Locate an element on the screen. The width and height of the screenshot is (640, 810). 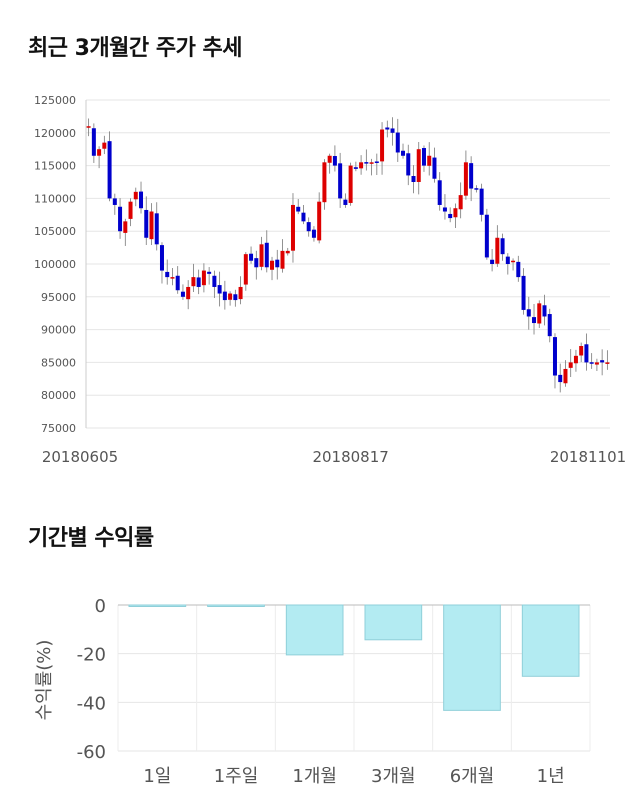
return-y-axis: 0 -20 -40 -60 is located at coordinates (91, 679).